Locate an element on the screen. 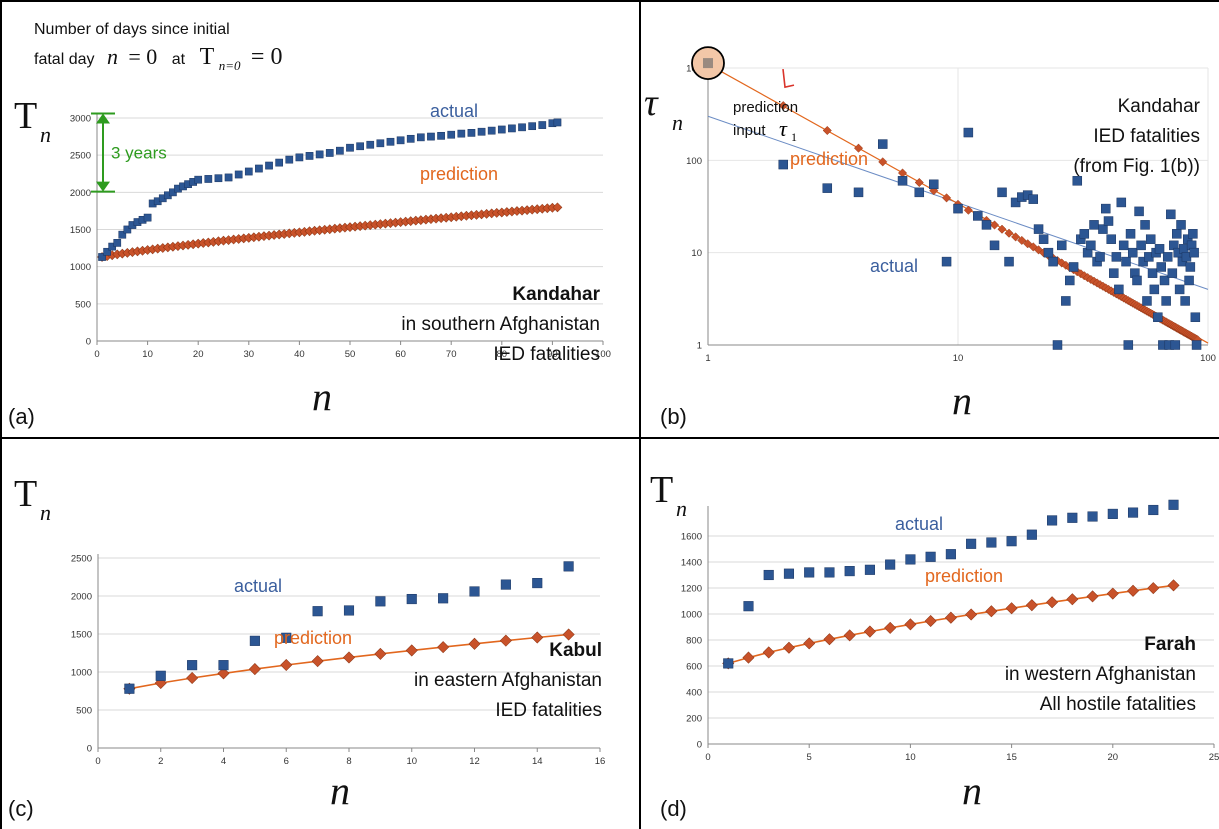 The width and height of the screenshot is (1219, 829). actual-label-d: actual is located at coordinates (919, 524).